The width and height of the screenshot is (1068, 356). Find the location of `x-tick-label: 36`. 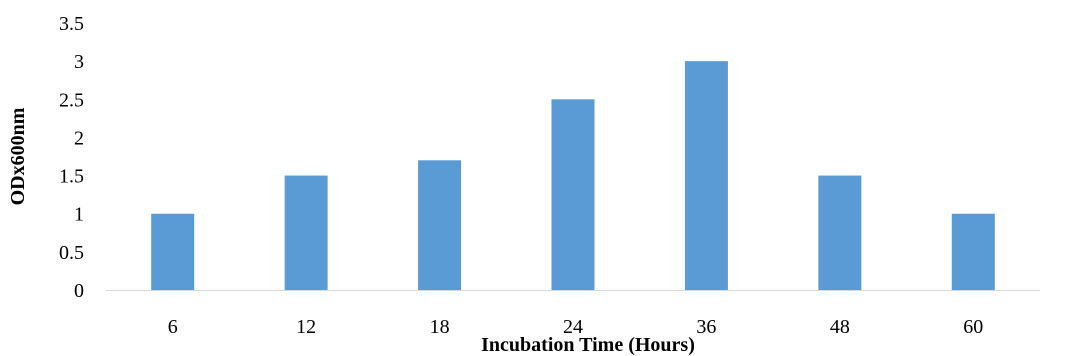

x-tick-label: 36 is located at coordinates (706, 327).